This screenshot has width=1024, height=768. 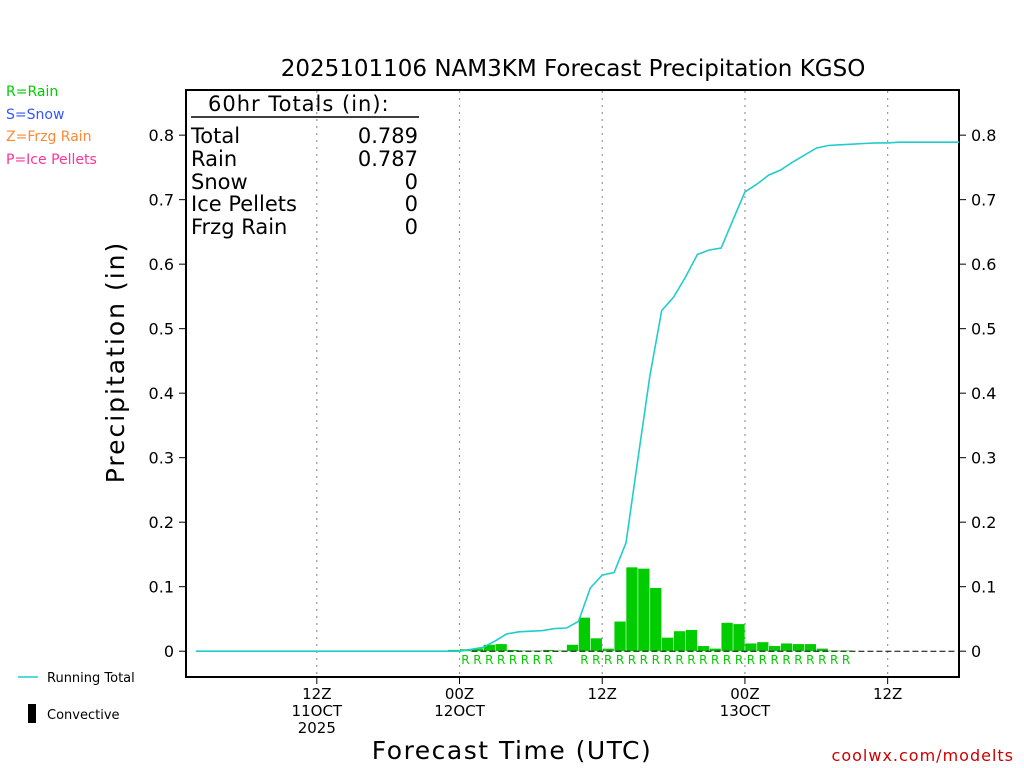 I want to click on y-tick-label-right: 0.8, so click(x=983, y=135).